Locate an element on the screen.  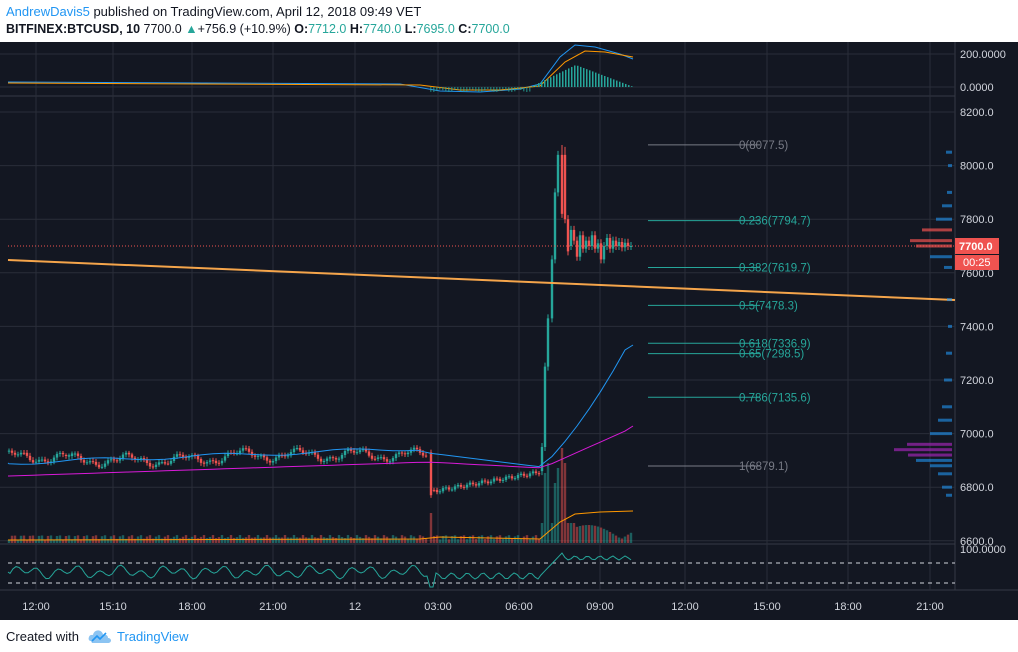
price-axis-label: 7400.0 is located at coordinates (977, 327).